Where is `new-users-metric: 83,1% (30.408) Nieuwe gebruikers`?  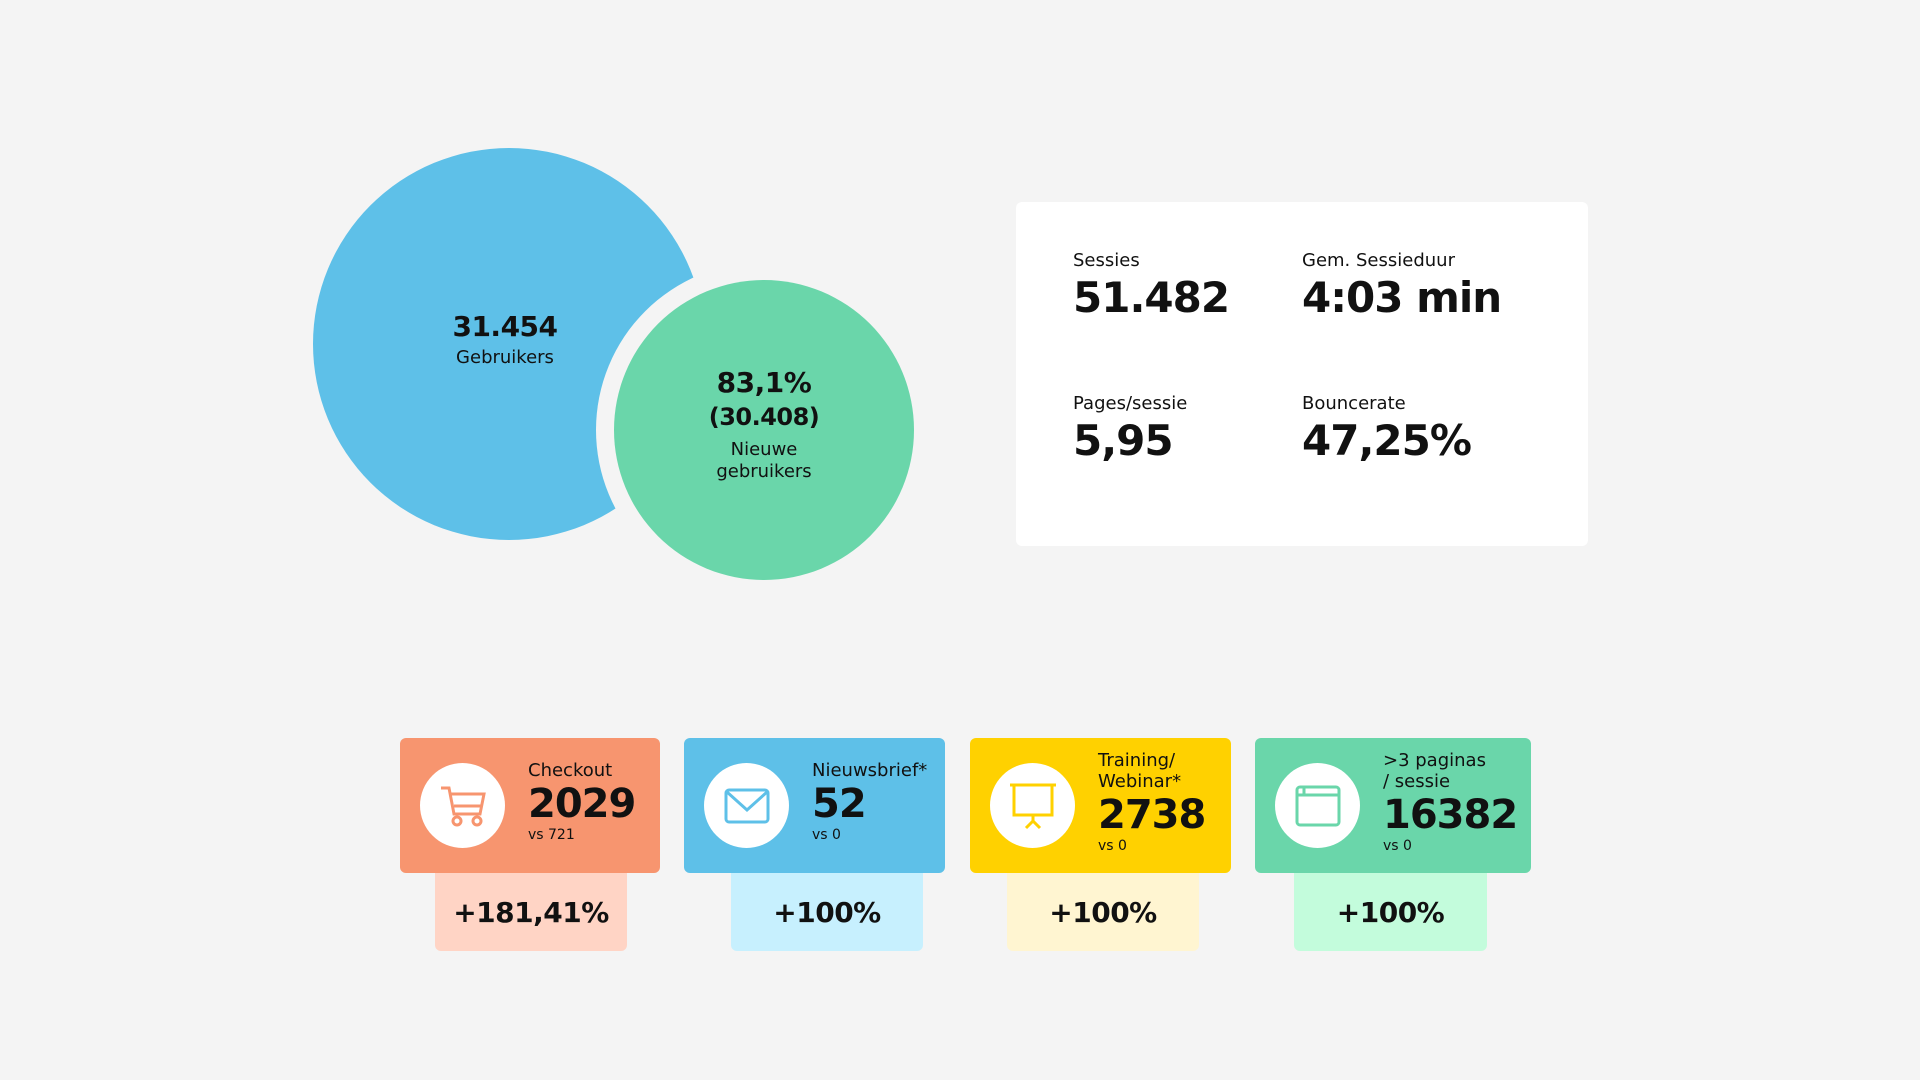
new-users-metric: 83,1% (30.408) Nieuwe gebruikers is located at coordinates (764, 424).